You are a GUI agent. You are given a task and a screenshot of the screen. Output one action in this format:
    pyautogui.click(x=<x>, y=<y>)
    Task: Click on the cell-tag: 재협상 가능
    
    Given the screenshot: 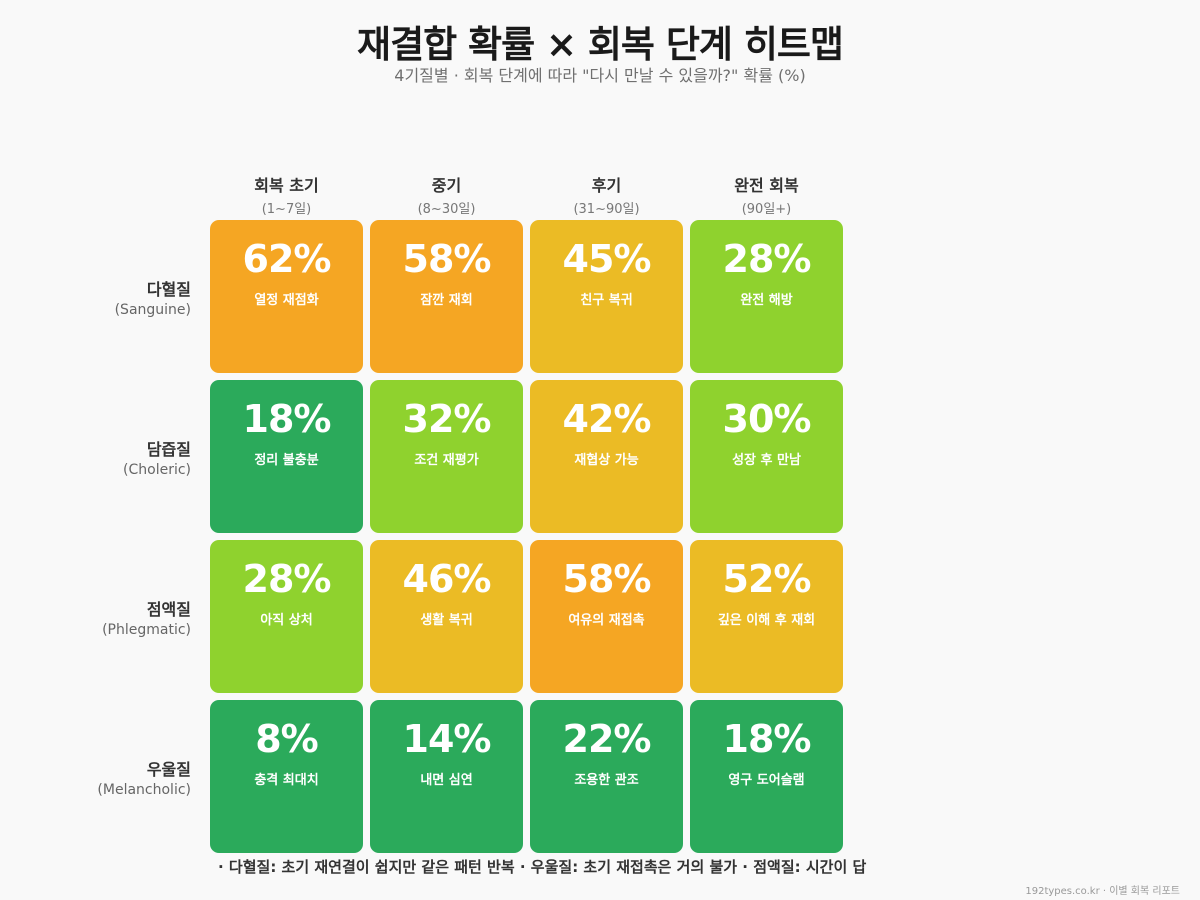 What is the action you would take?
    pyautogui.click(x=606, y=460)
    